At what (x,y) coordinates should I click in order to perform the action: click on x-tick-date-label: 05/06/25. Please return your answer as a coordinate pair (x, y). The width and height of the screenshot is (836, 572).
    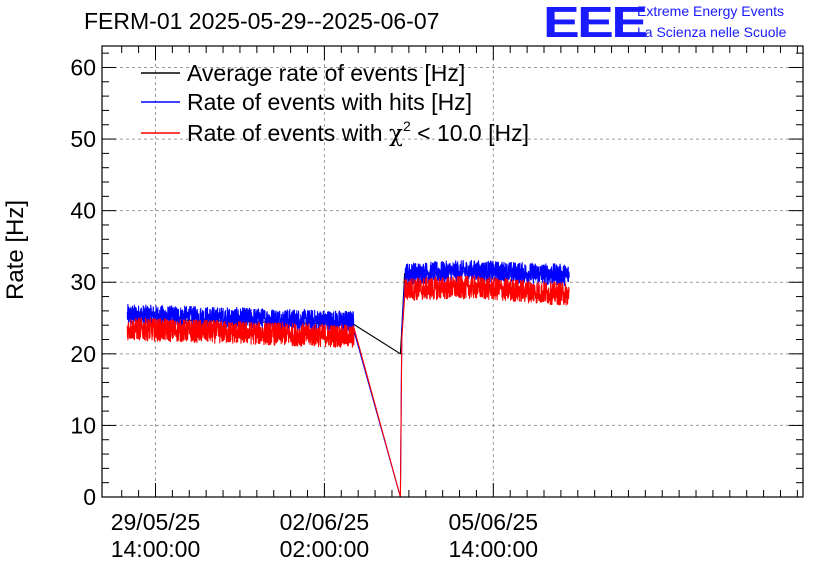
    Looking at the image, I should click on (494, 522).